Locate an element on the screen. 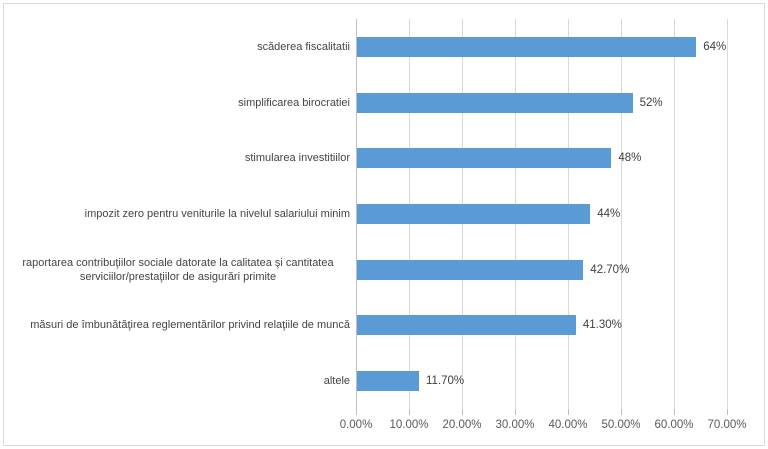  x-axis-tick-label: 30.00% is located at coordinates (515, 425).